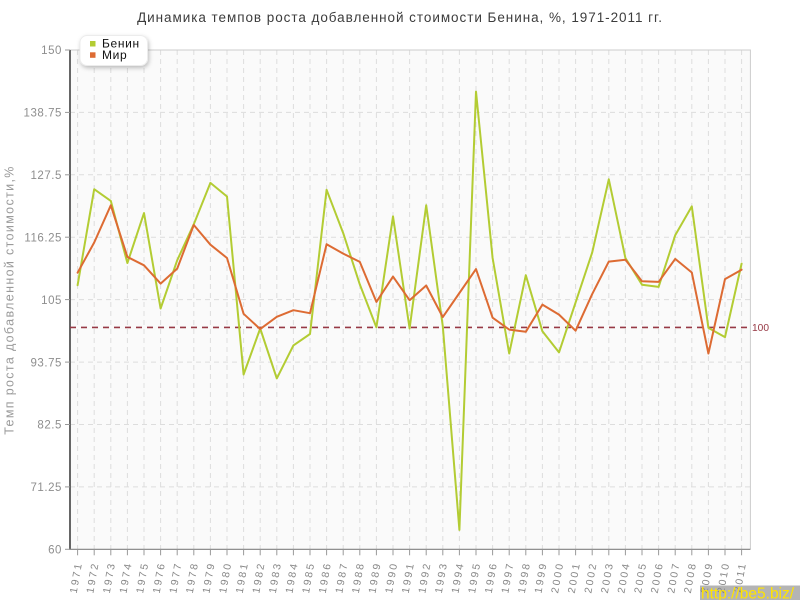  Describe the element at coordinates (210, 577) in the screenshot. I see `svg-text: 1979` at that location.